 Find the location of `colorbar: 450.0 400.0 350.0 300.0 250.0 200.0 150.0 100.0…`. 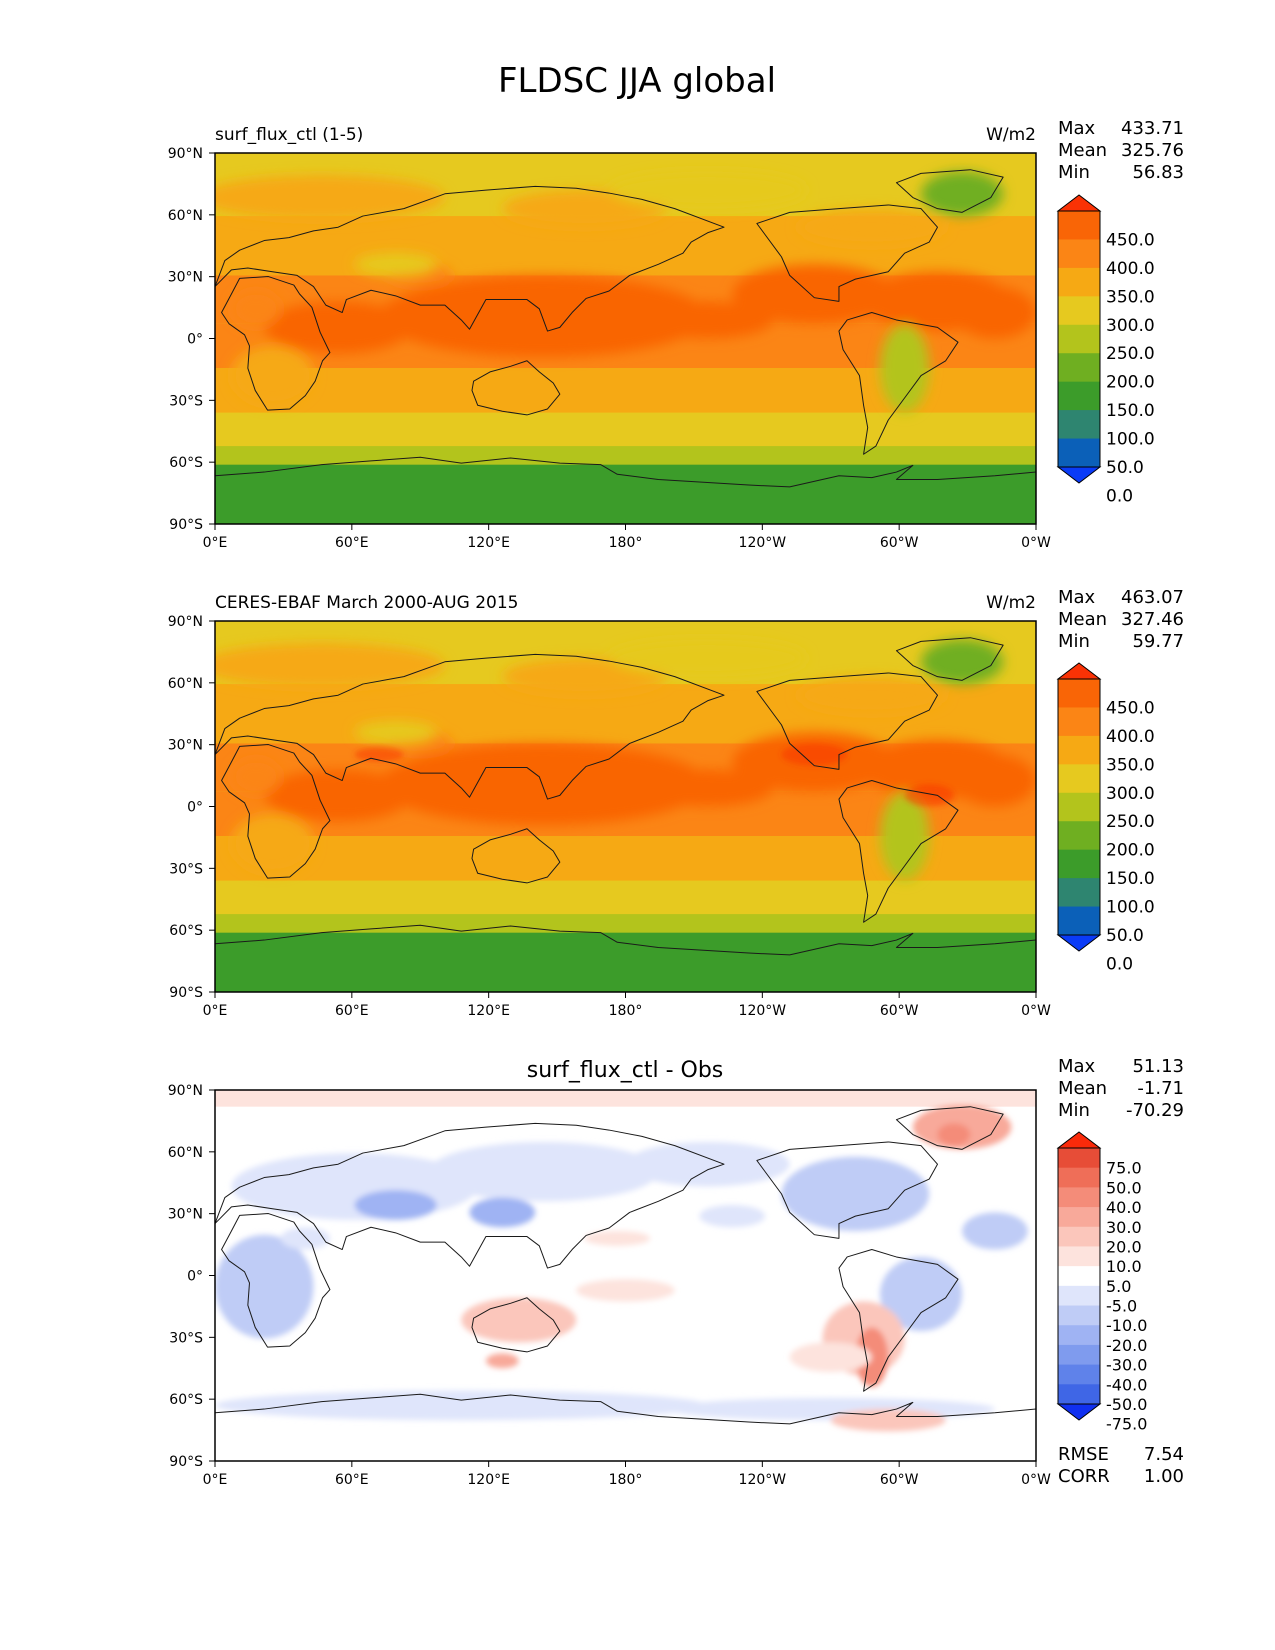

colorbar: 450.0 400.0 350.0 300.0 250.0 200.0 150.0 100.0… is located at coordinates (1105, 350).